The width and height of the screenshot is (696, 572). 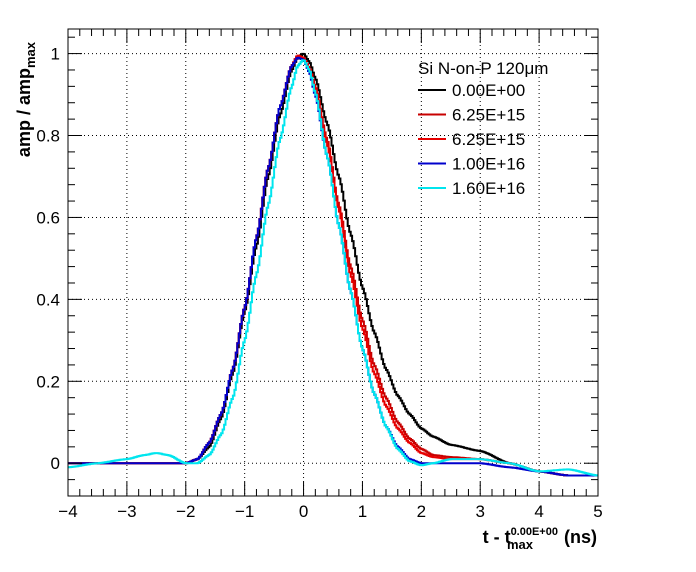 I want to click on x-tick-label: 2, so click(x=421, y=511).